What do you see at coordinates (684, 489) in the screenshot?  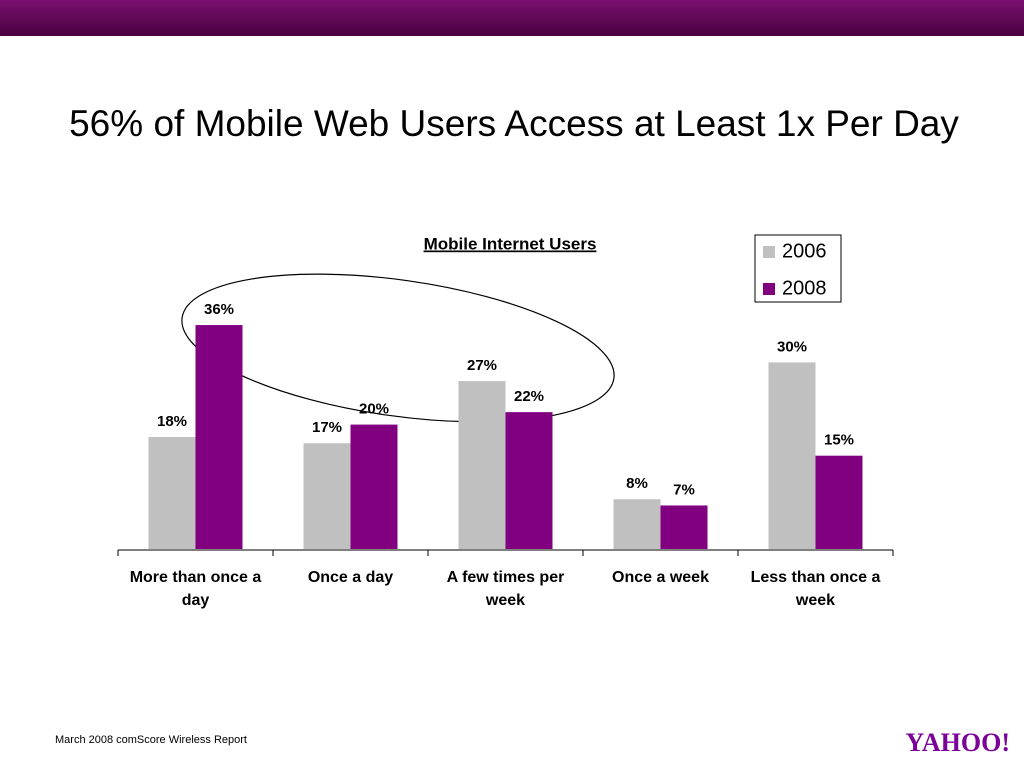 I see `data-label: 7%` at bounding box center [684, 489].